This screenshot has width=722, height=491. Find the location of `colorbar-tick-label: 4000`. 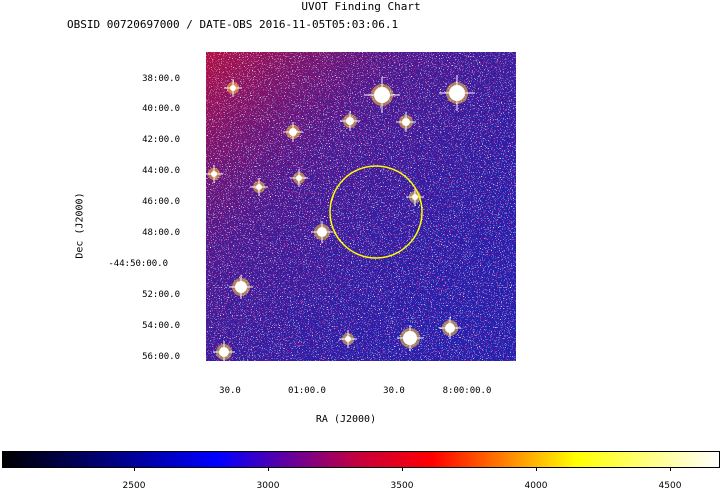

colorbar-tick-label: 4000 is located at coordinates (536, 486).